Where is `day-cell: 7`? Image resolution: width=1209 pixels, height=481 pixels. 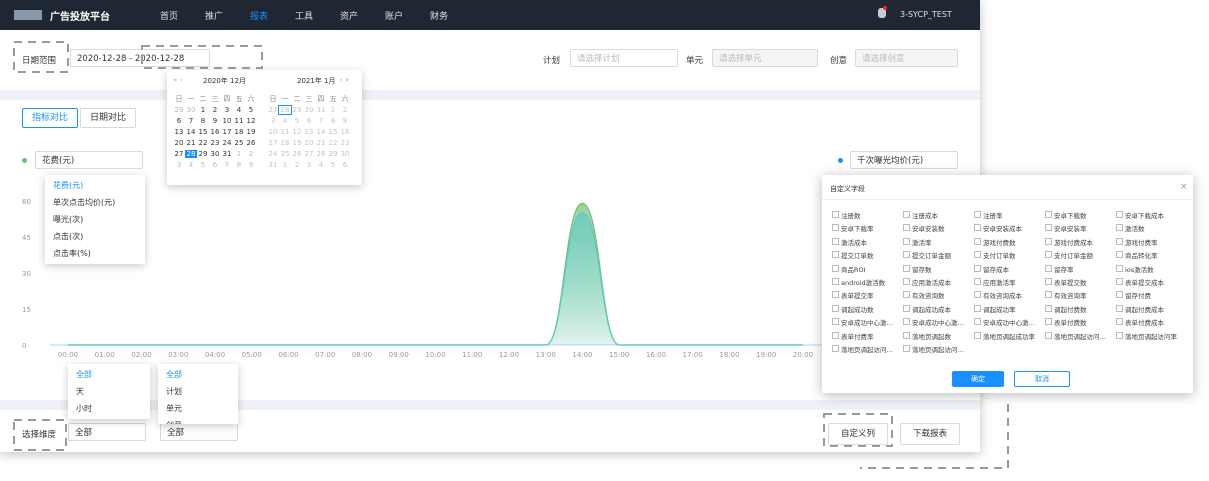
day-cell: 7 is located at coordinates (227, 165).